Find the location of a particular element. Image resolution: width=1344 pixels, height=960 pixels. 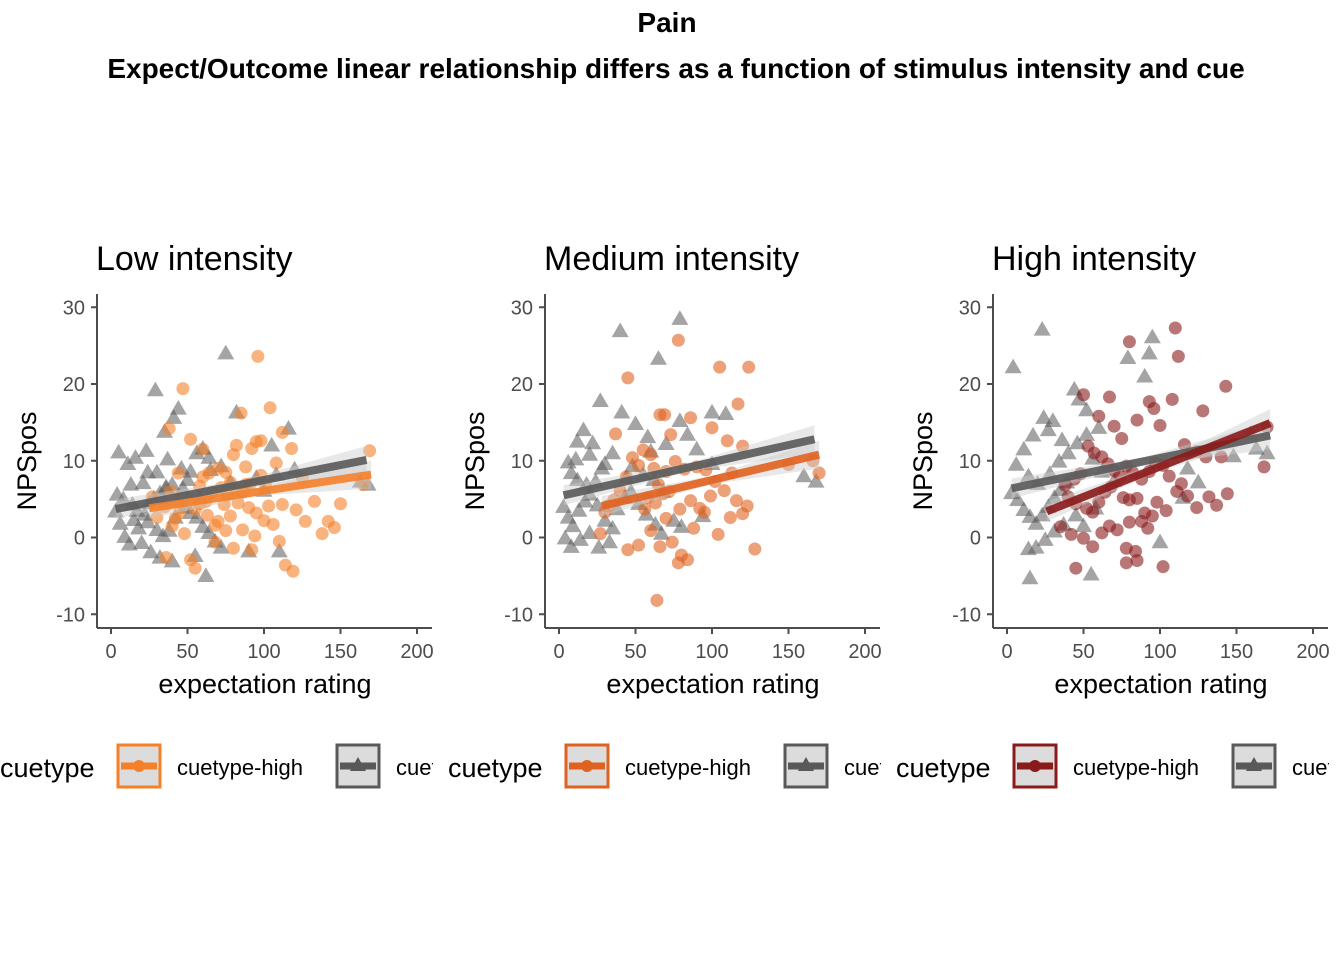

y-axis-title: NPSpos is located at coordinates (475, 460).